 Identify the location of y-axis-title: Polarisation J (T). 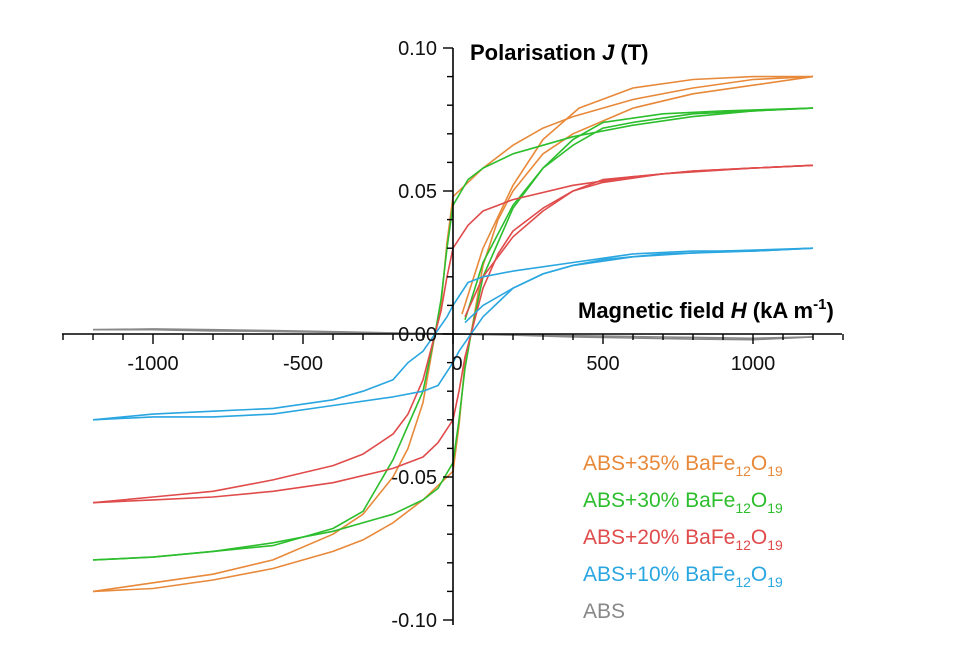
(559, 52).